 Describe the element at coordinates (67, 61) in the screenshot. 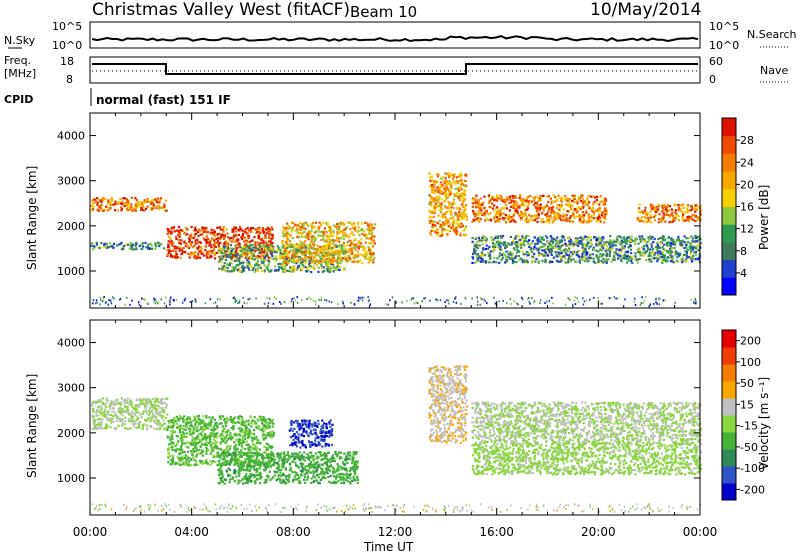

I see `freq-tick-top: 18` at that location.